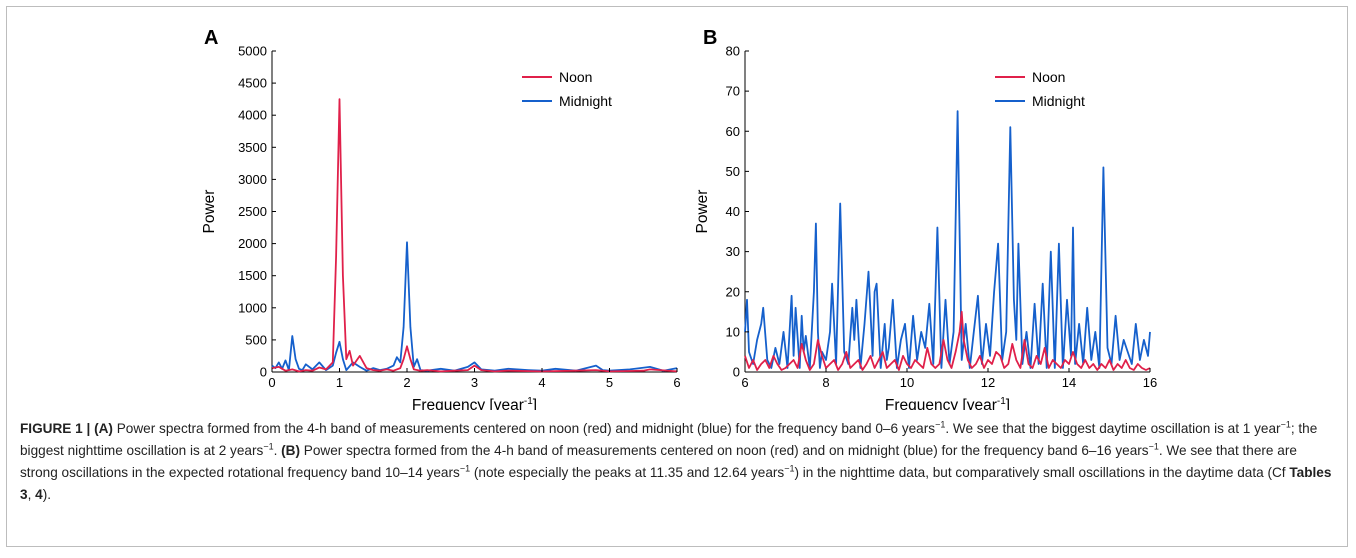 Image resolution: width=1356 pixels, height=558 pixels. Describe the element at coordinates (252, 51) in the screenshot. I see `y-tick-label: 5000` at that location.